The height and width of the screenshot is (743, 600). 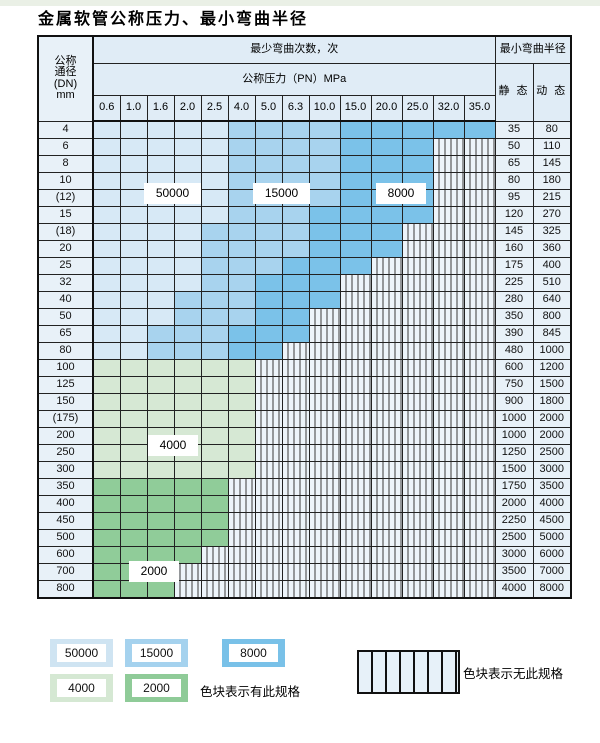 What do you see at coordinates (253, 653) in the screenshot?
I see `legend-swatch-label: 8000` at bounding box center [253, 653].